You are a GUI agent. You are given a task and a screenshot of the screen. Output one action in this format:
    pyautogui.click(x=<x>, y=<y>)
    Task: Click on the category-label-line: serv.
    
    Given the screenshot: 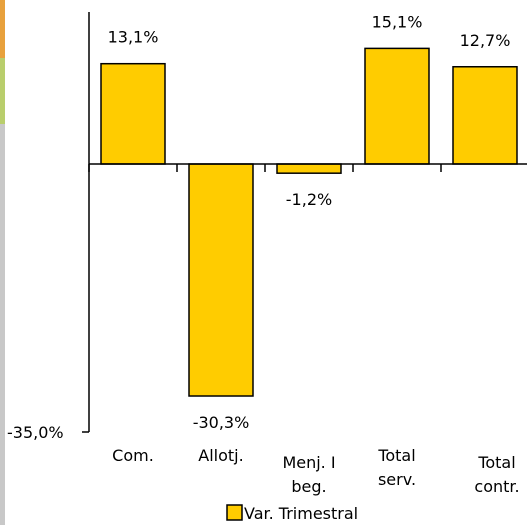 What is the action you would take?
    pyautogui.click(x=397, y=479)
    